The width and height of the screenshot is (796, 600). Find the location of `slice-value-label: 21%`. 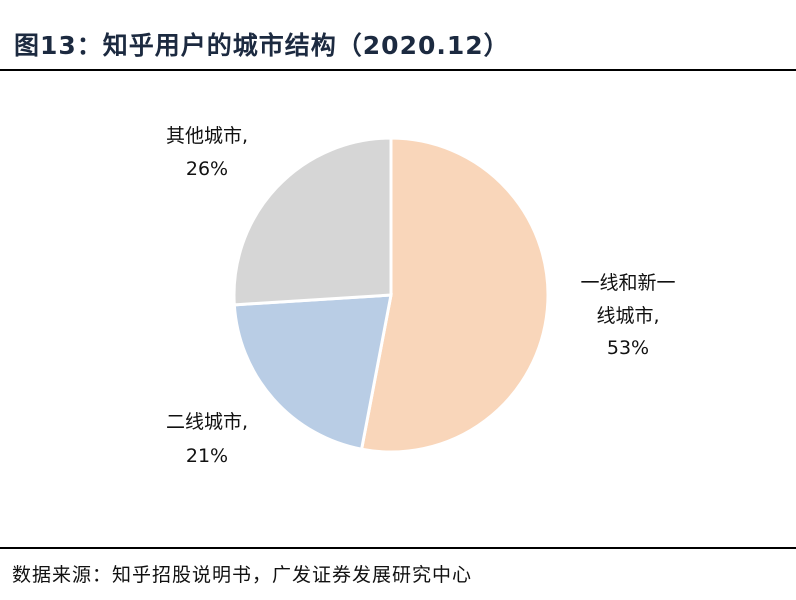

slice-value-label: 21% is located at coordinates (207, 456).